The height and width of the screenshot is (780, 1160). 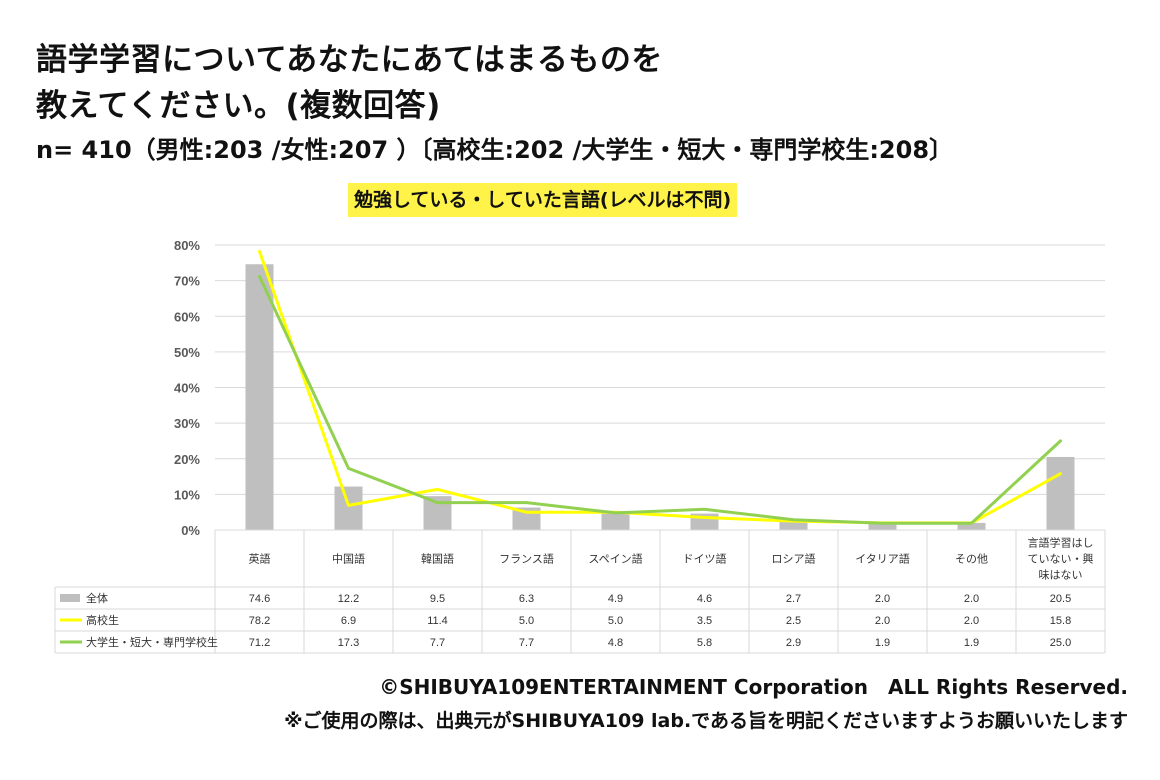 I want to click on x-tick-label: 韓国語, so click(x=437, y=559).